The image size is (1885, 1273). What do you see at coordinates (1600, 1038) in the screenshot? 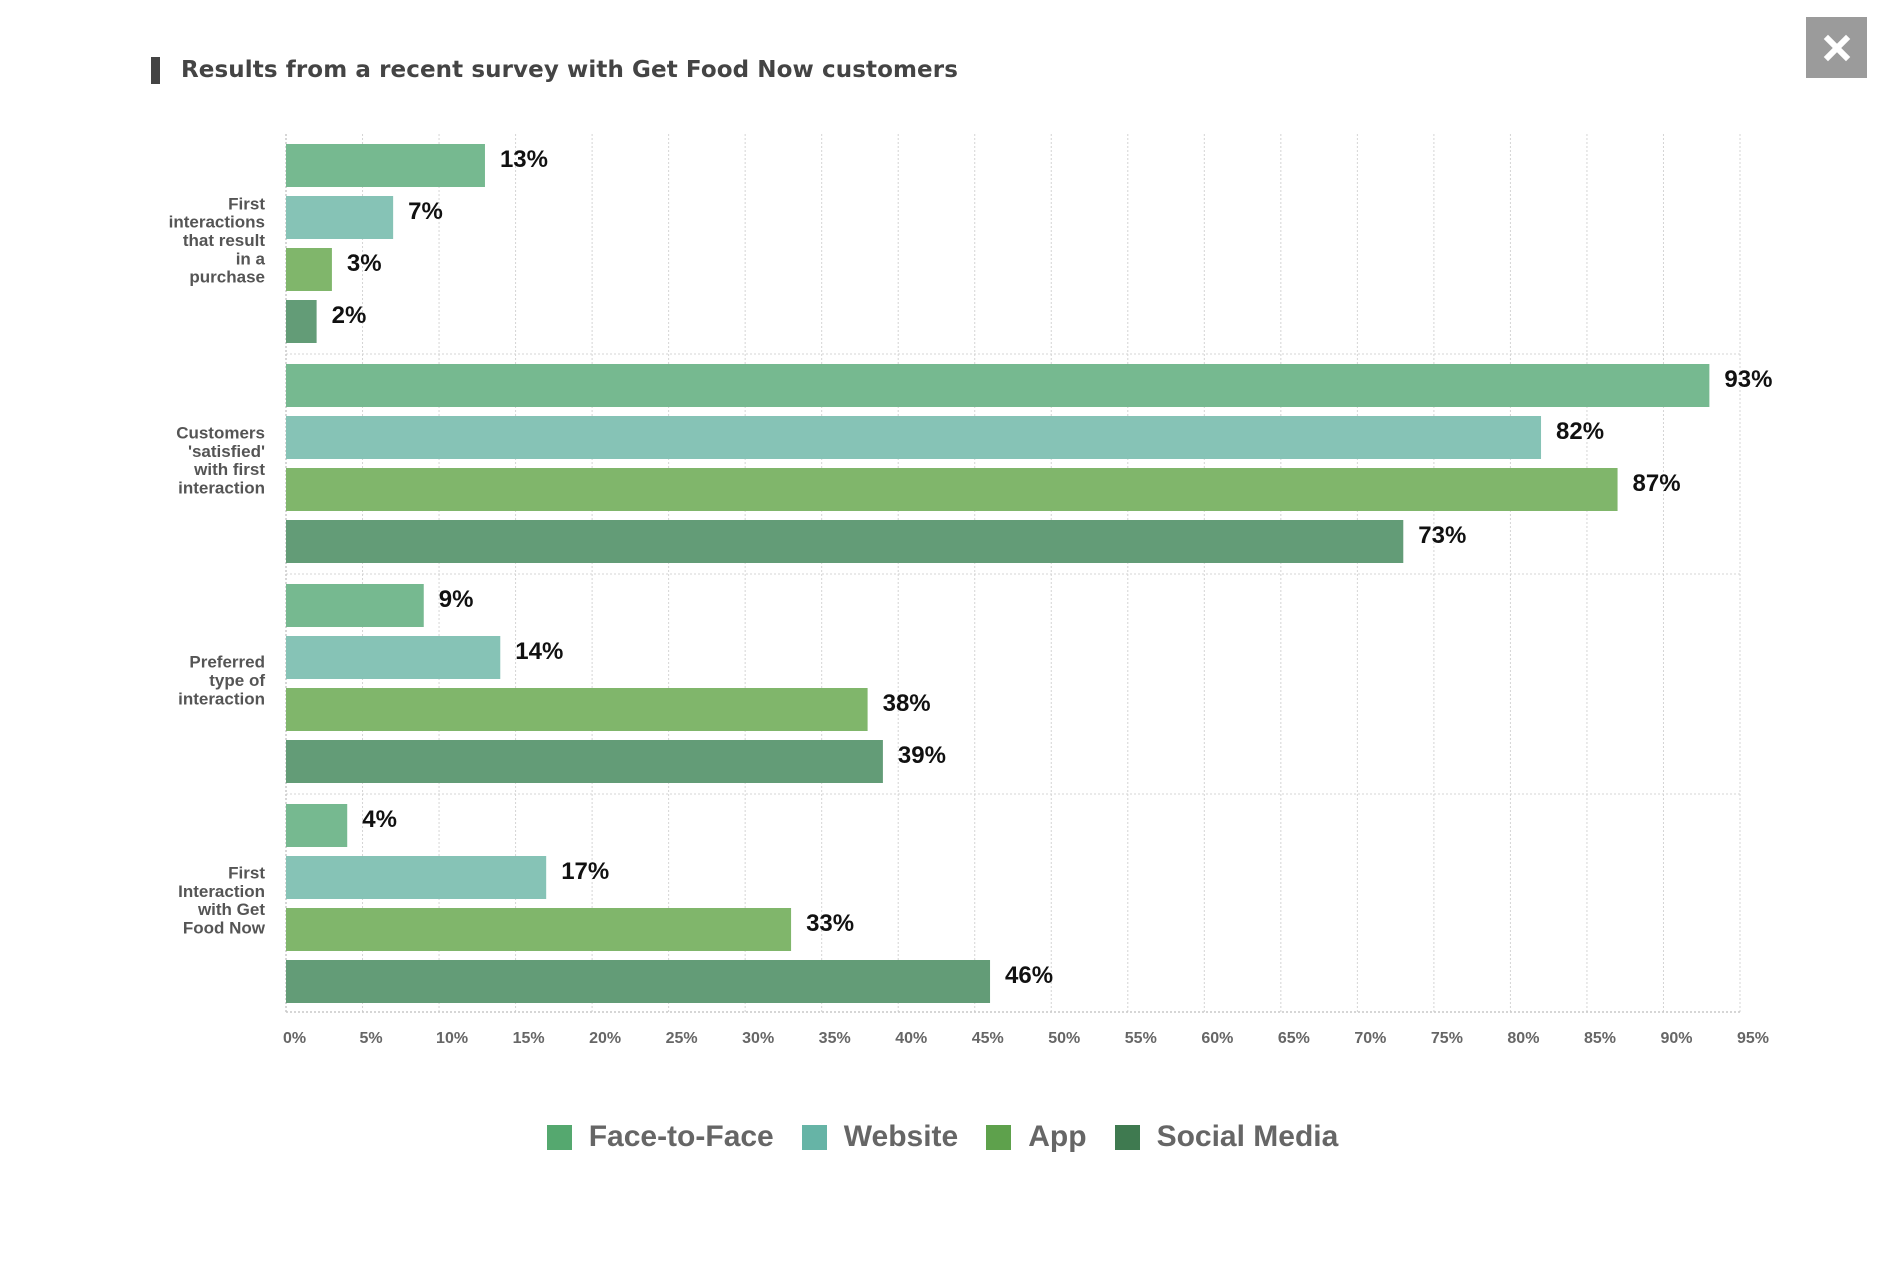
I see `x-tick-label: 85%` at bounding box center [1600, 1038].